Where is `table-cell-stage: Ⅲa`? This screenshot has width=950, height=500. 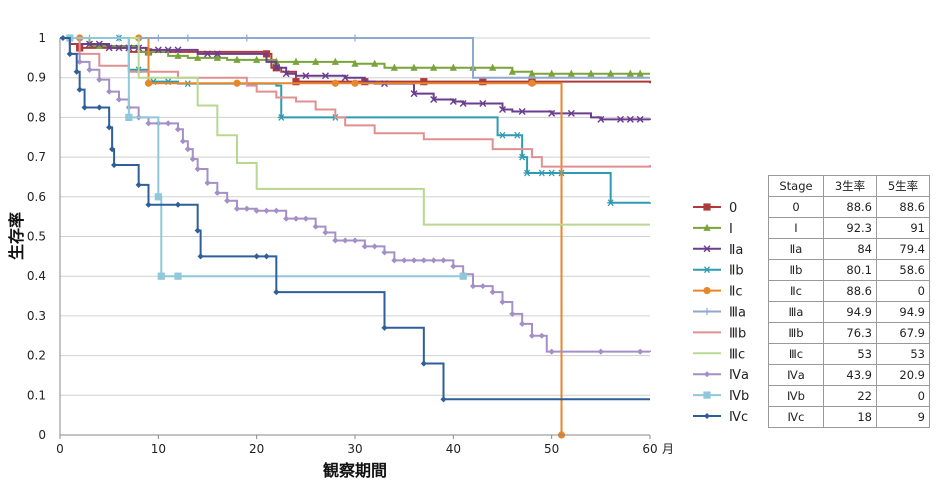
table-cell-stage: Ⅲa is located at coordinates (796, 312).